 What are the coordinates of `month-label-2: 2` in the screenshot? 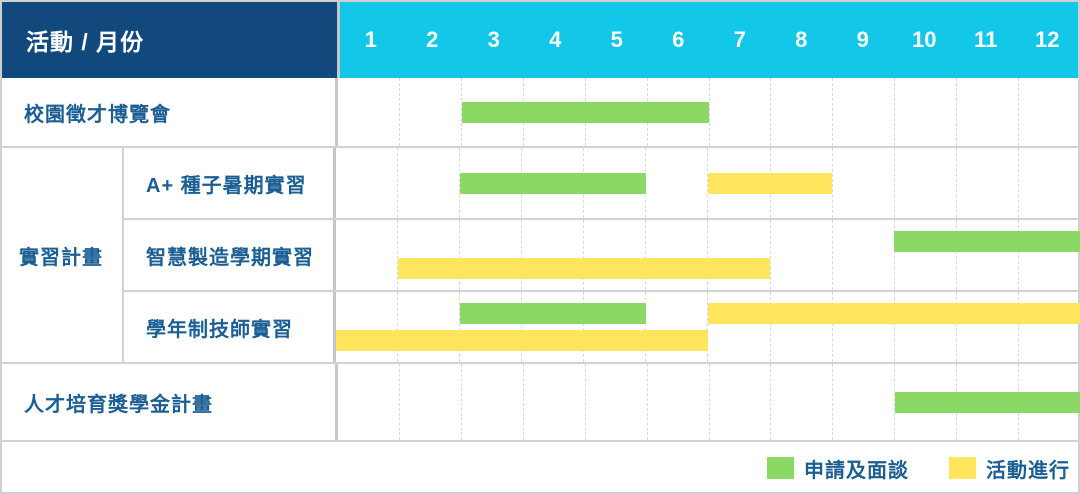 It's located at (432, 39).